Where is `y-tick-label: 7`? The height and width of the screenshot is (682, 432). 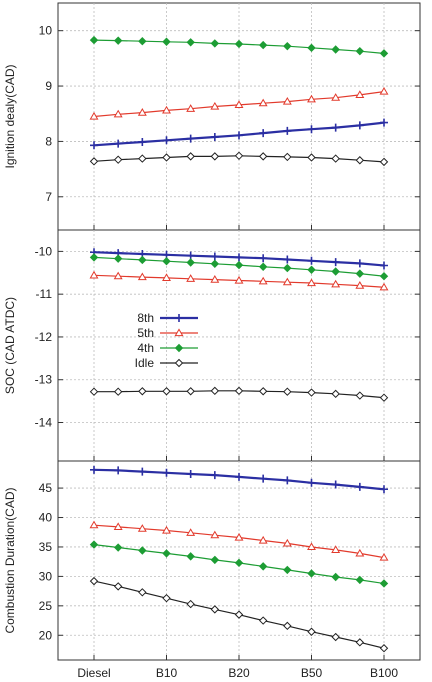
y-tick-label: 7 is located at coordinates (48, 197).